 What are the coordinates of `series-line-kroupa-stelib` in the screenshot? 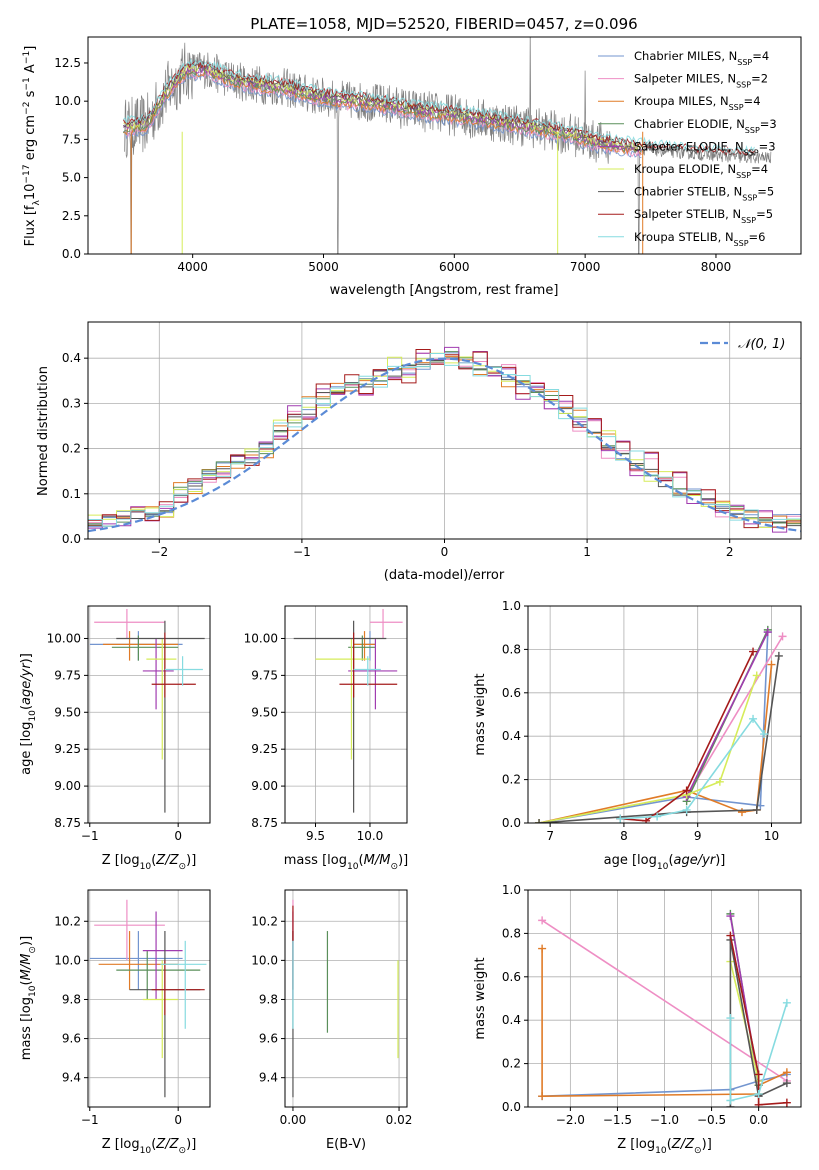 It's located at (758, 1052).